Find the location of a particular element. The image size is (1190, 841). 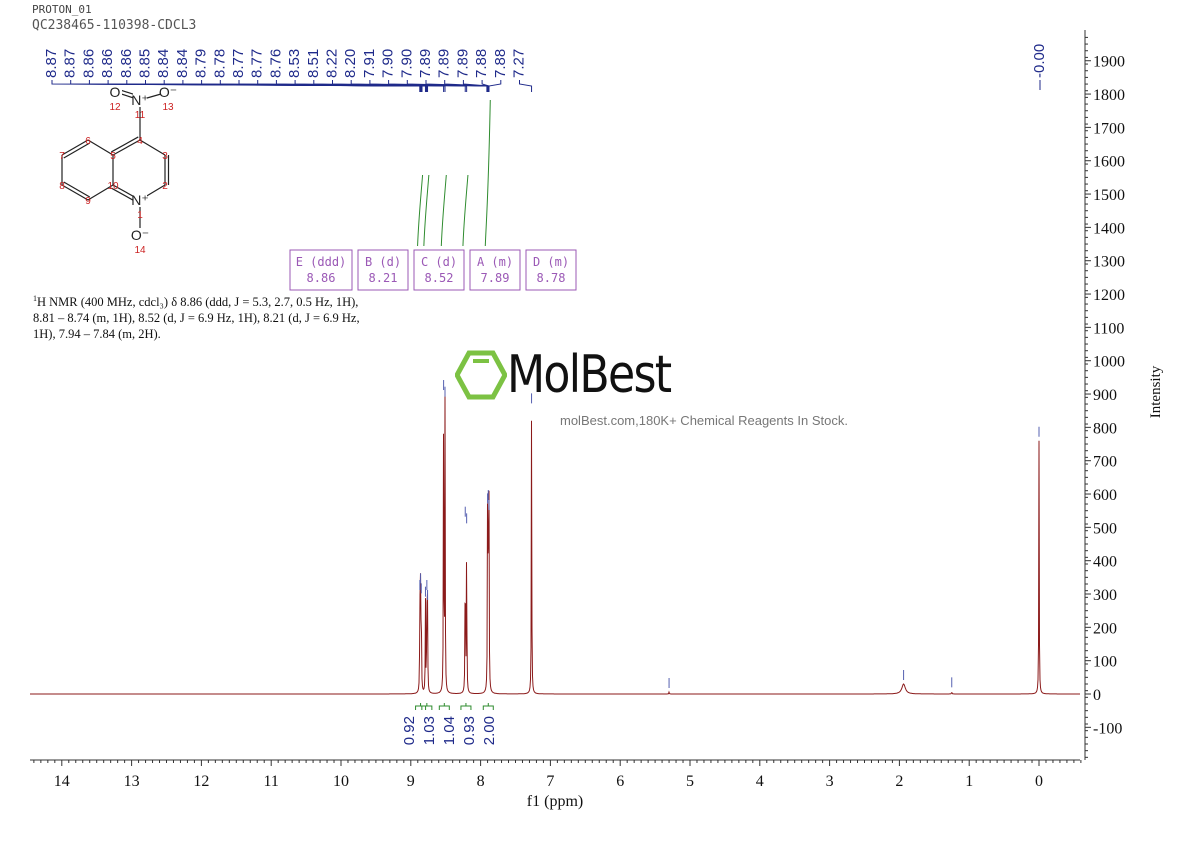

atom-number: 10 is located at coordinates (113, 186).